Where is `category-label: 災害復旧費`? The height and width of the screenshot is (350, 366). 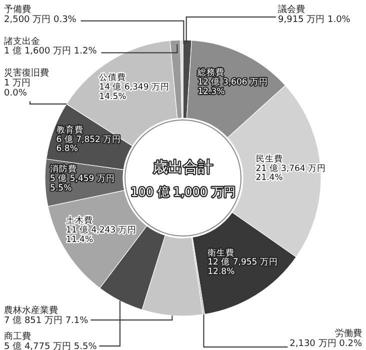 category-label: 災害復旧費 is located at coordinates (26, 73).